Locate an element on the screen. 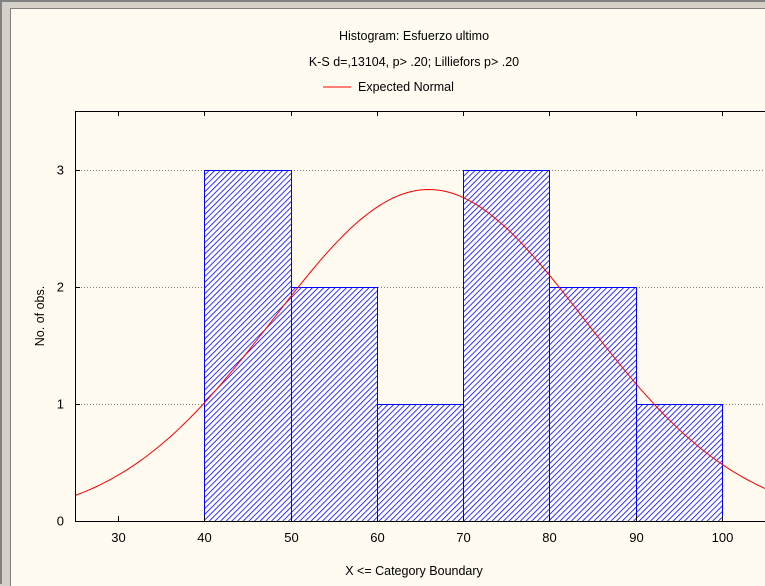 Image resolution: width=765 pixels, height=586 pixels. x-tick-label: 70 is located at coordinates (463, 537).